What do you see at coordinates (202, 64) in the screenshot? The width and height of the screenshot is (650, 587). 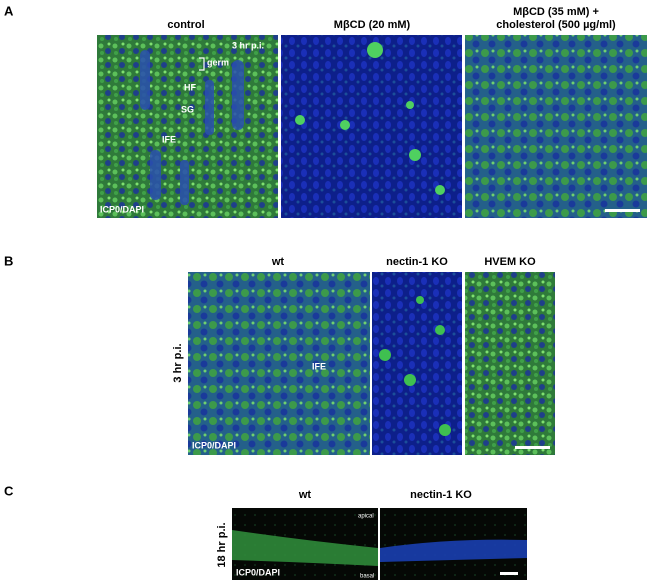 I see `bracket` at bounding box center [202, 64].